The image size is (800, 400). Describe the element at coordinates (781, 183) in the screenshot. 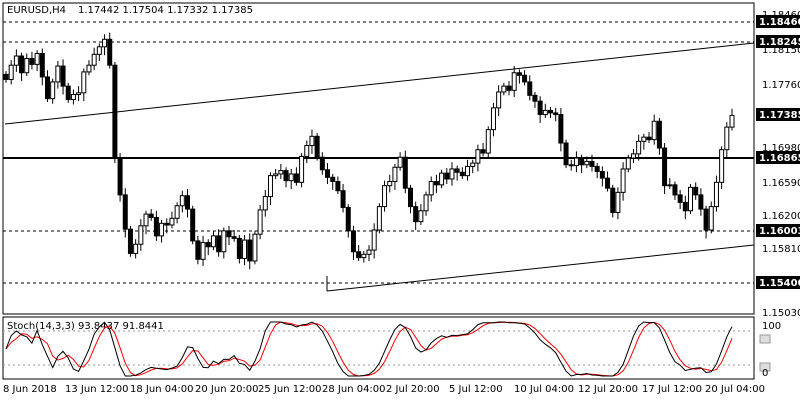

I see `price-tick: 1.16590` at that location.